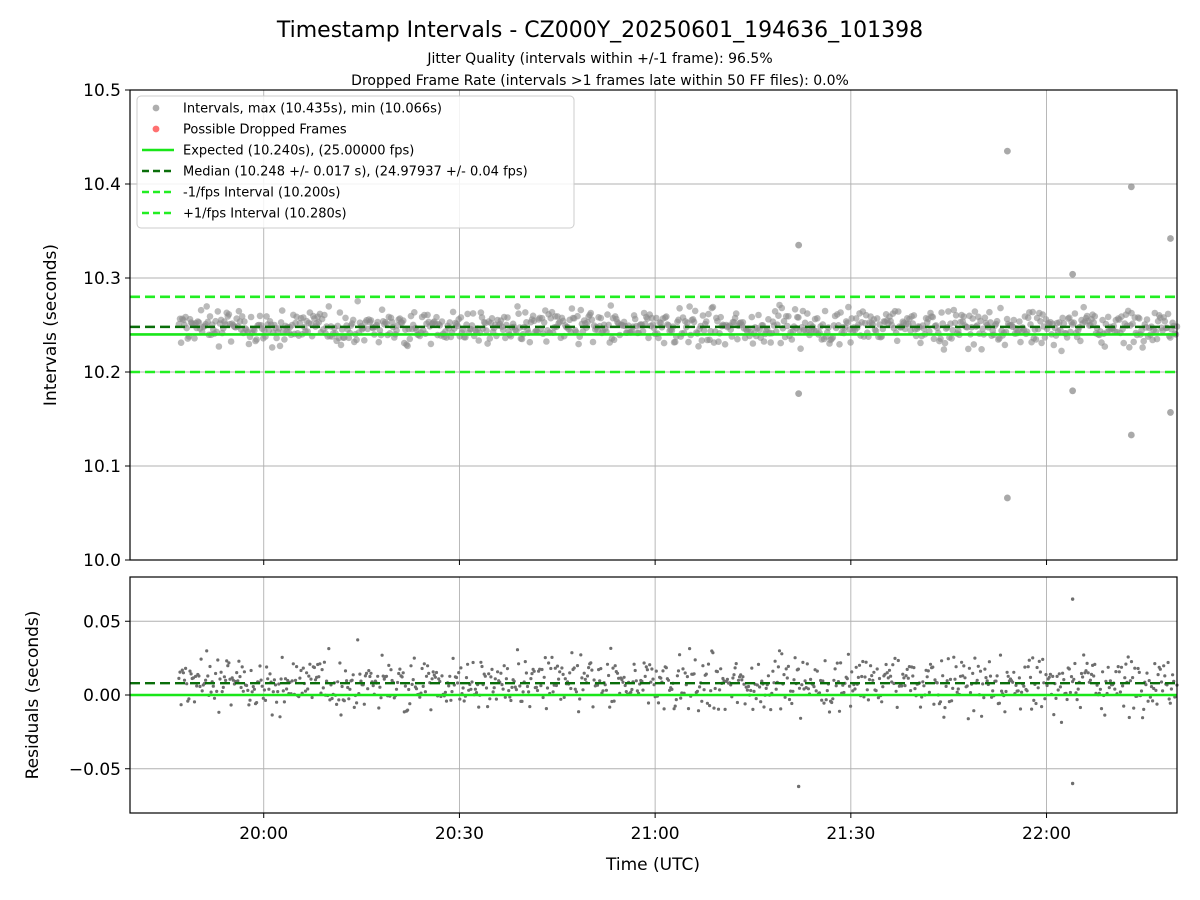 The height and width of the screenshot is (900, 1200). Describe the element at coordinates (261, 193) in the screenshot. I see `legend-entry-label: -1/fps Interval (10.200s)` at that location.